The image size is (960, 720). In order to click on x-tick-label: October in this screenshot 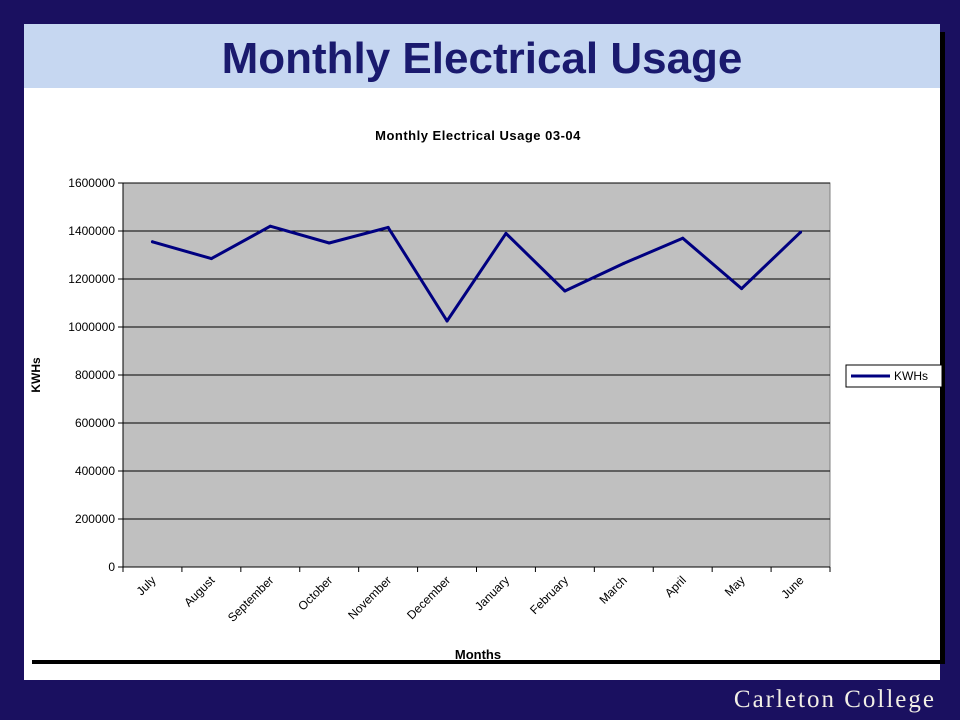, I will do `click(315, 593)`.